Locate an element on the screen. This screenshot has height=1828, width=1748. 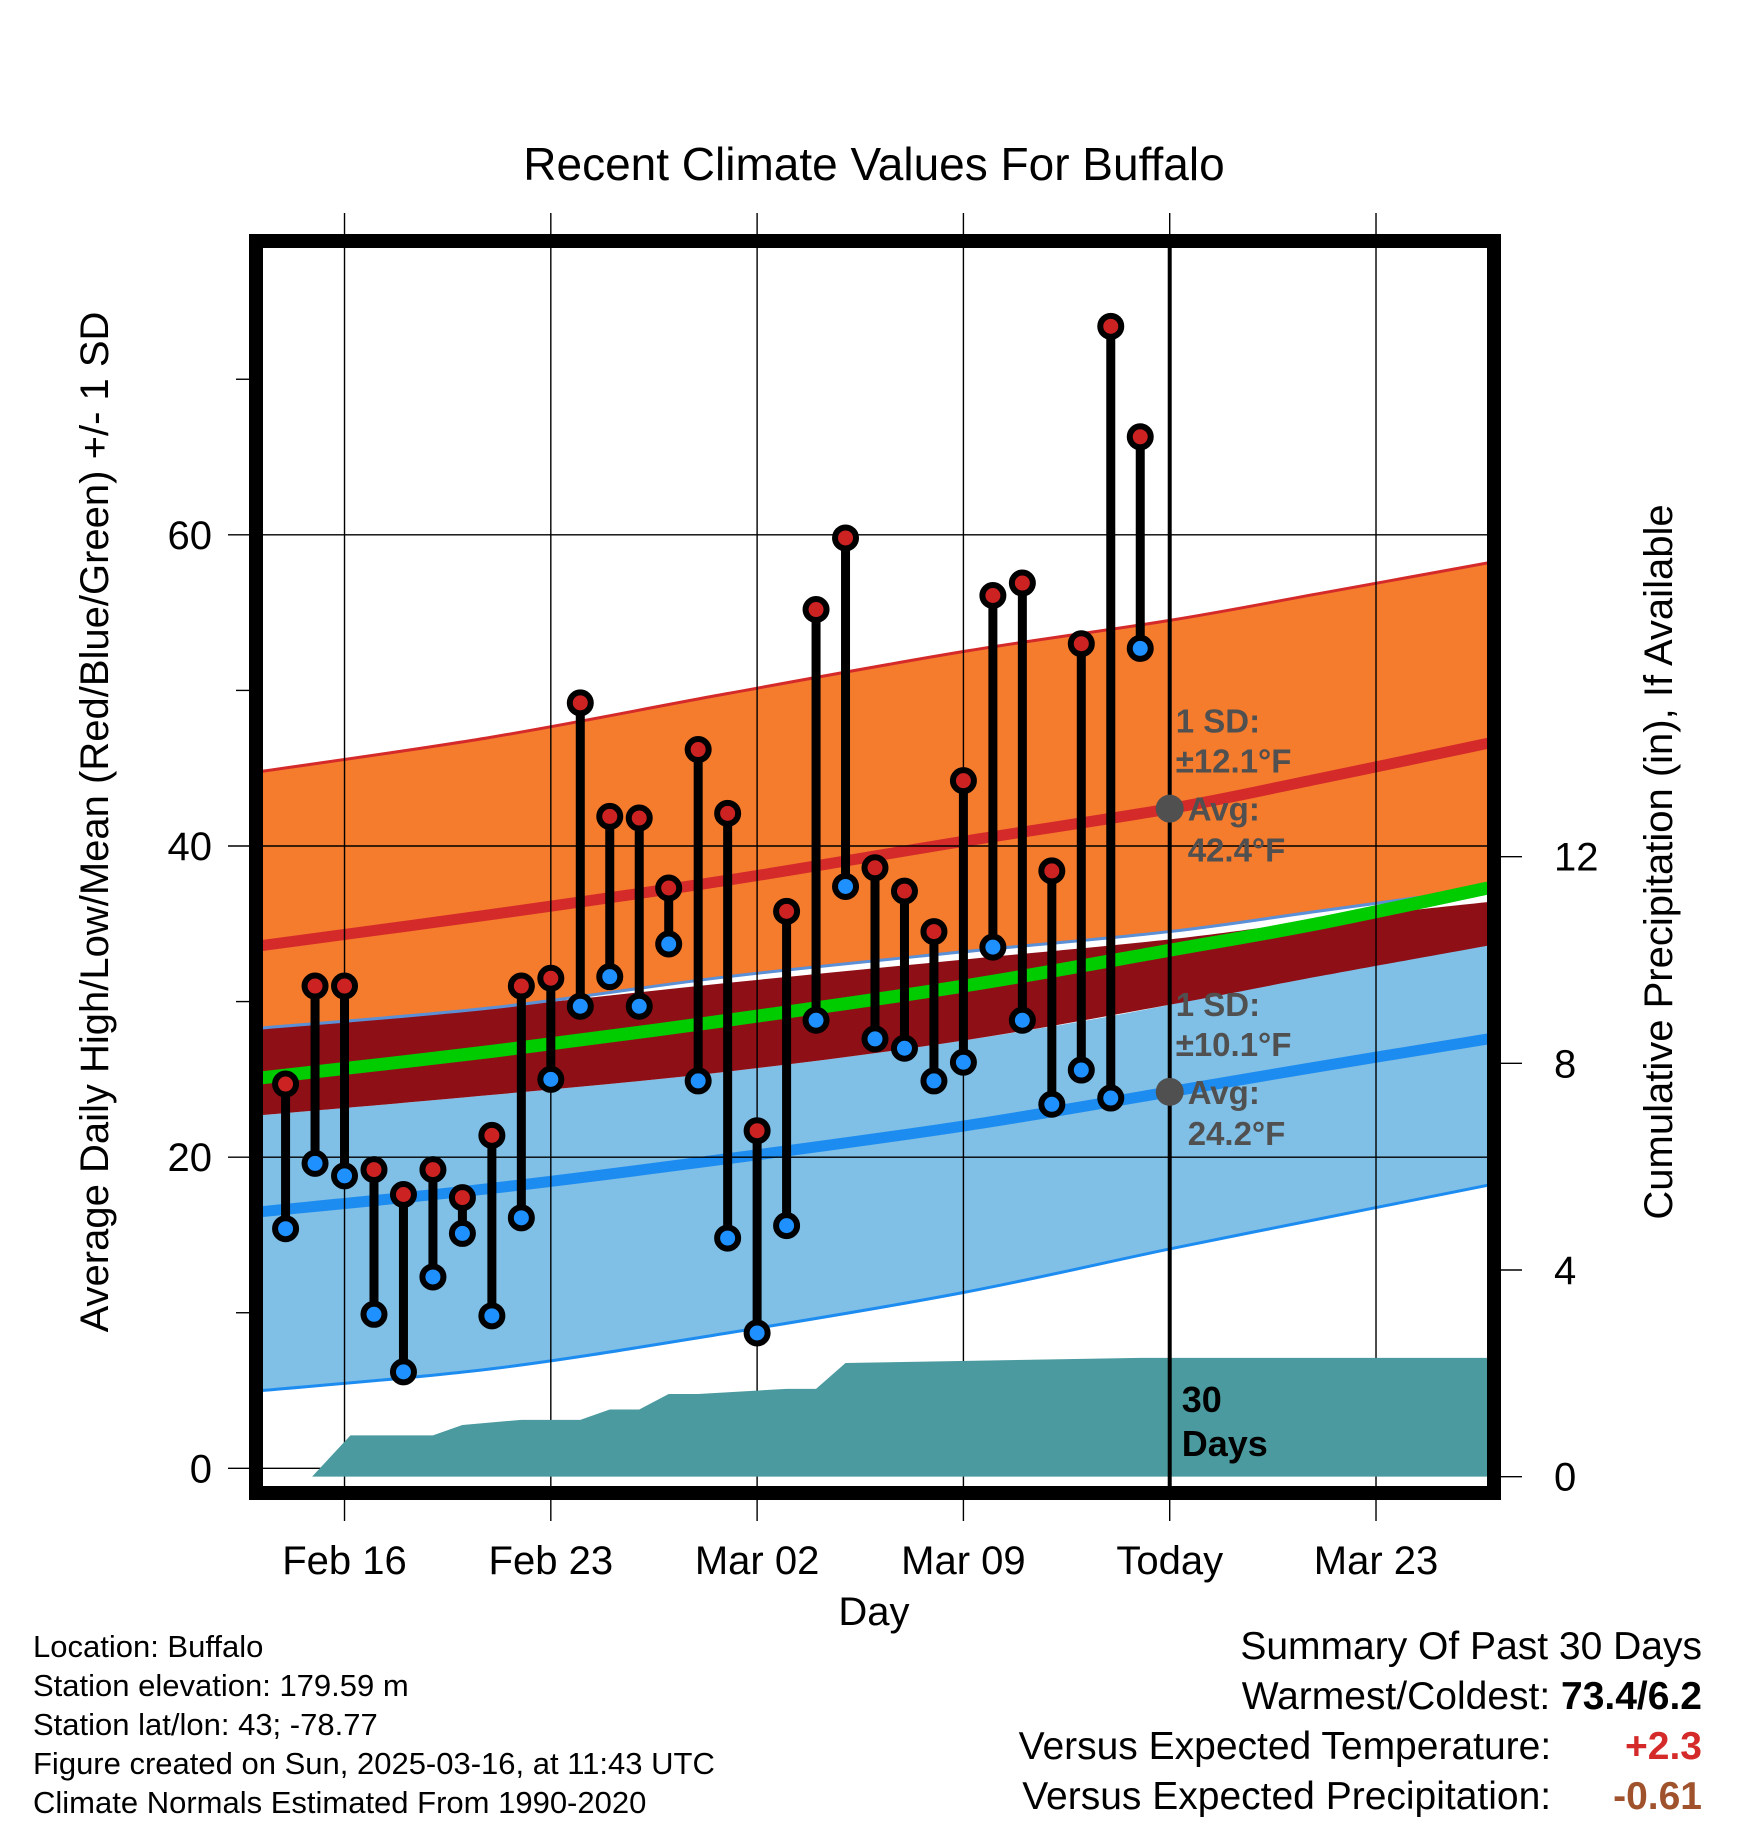
x-axis-label: Day is located at coordinates (873, 1612).